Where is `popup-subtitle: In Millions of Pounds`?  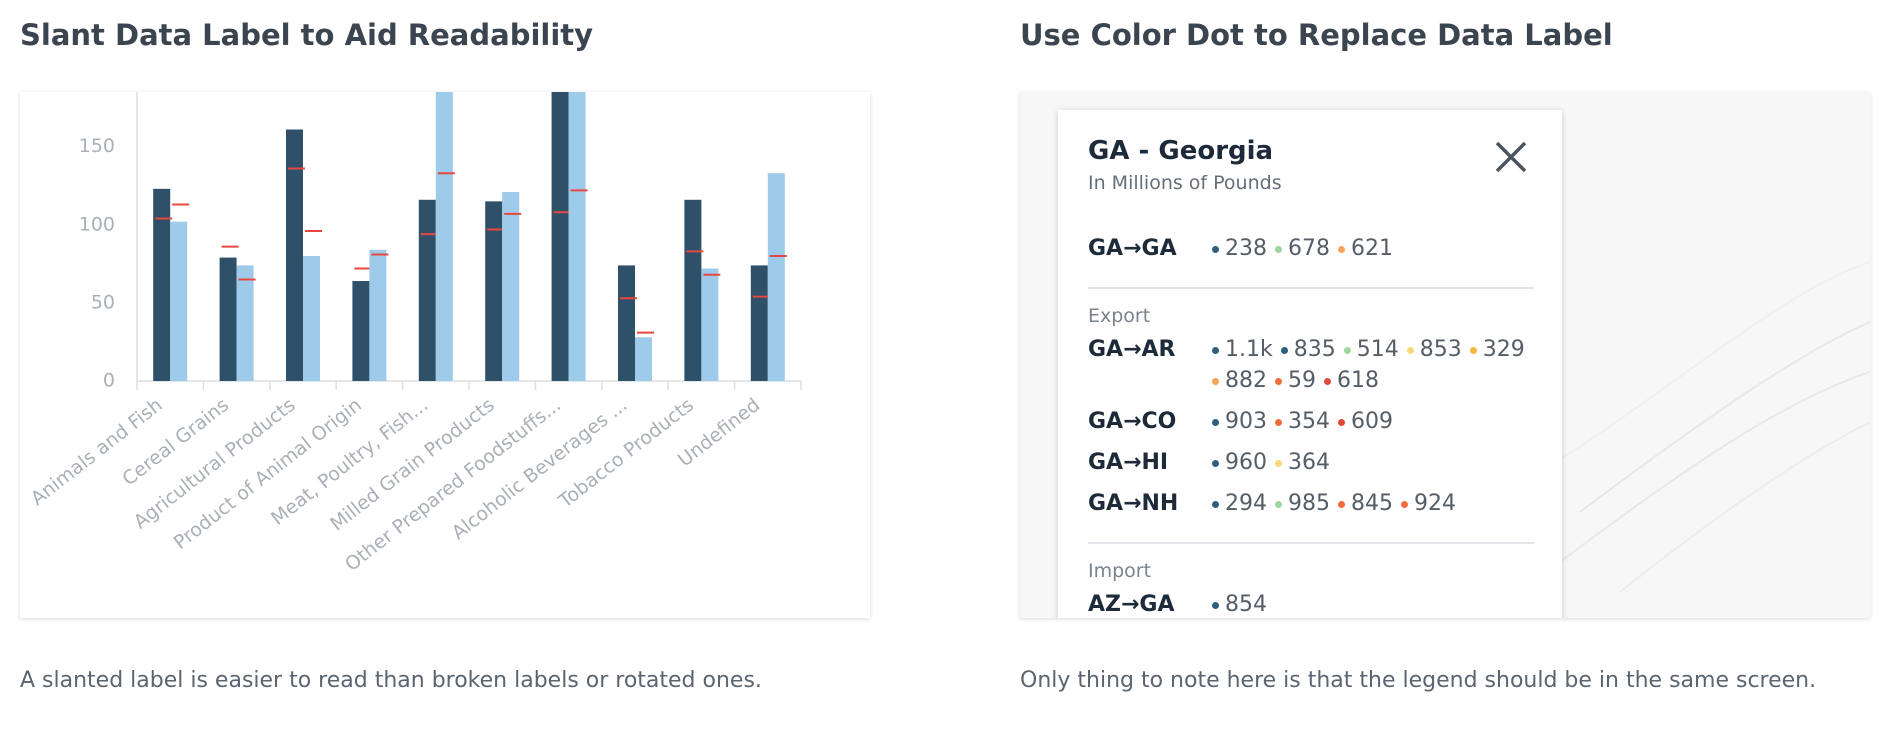
popup-subtitle: In Millions of Pounds is located at coordinates (1185, 183).